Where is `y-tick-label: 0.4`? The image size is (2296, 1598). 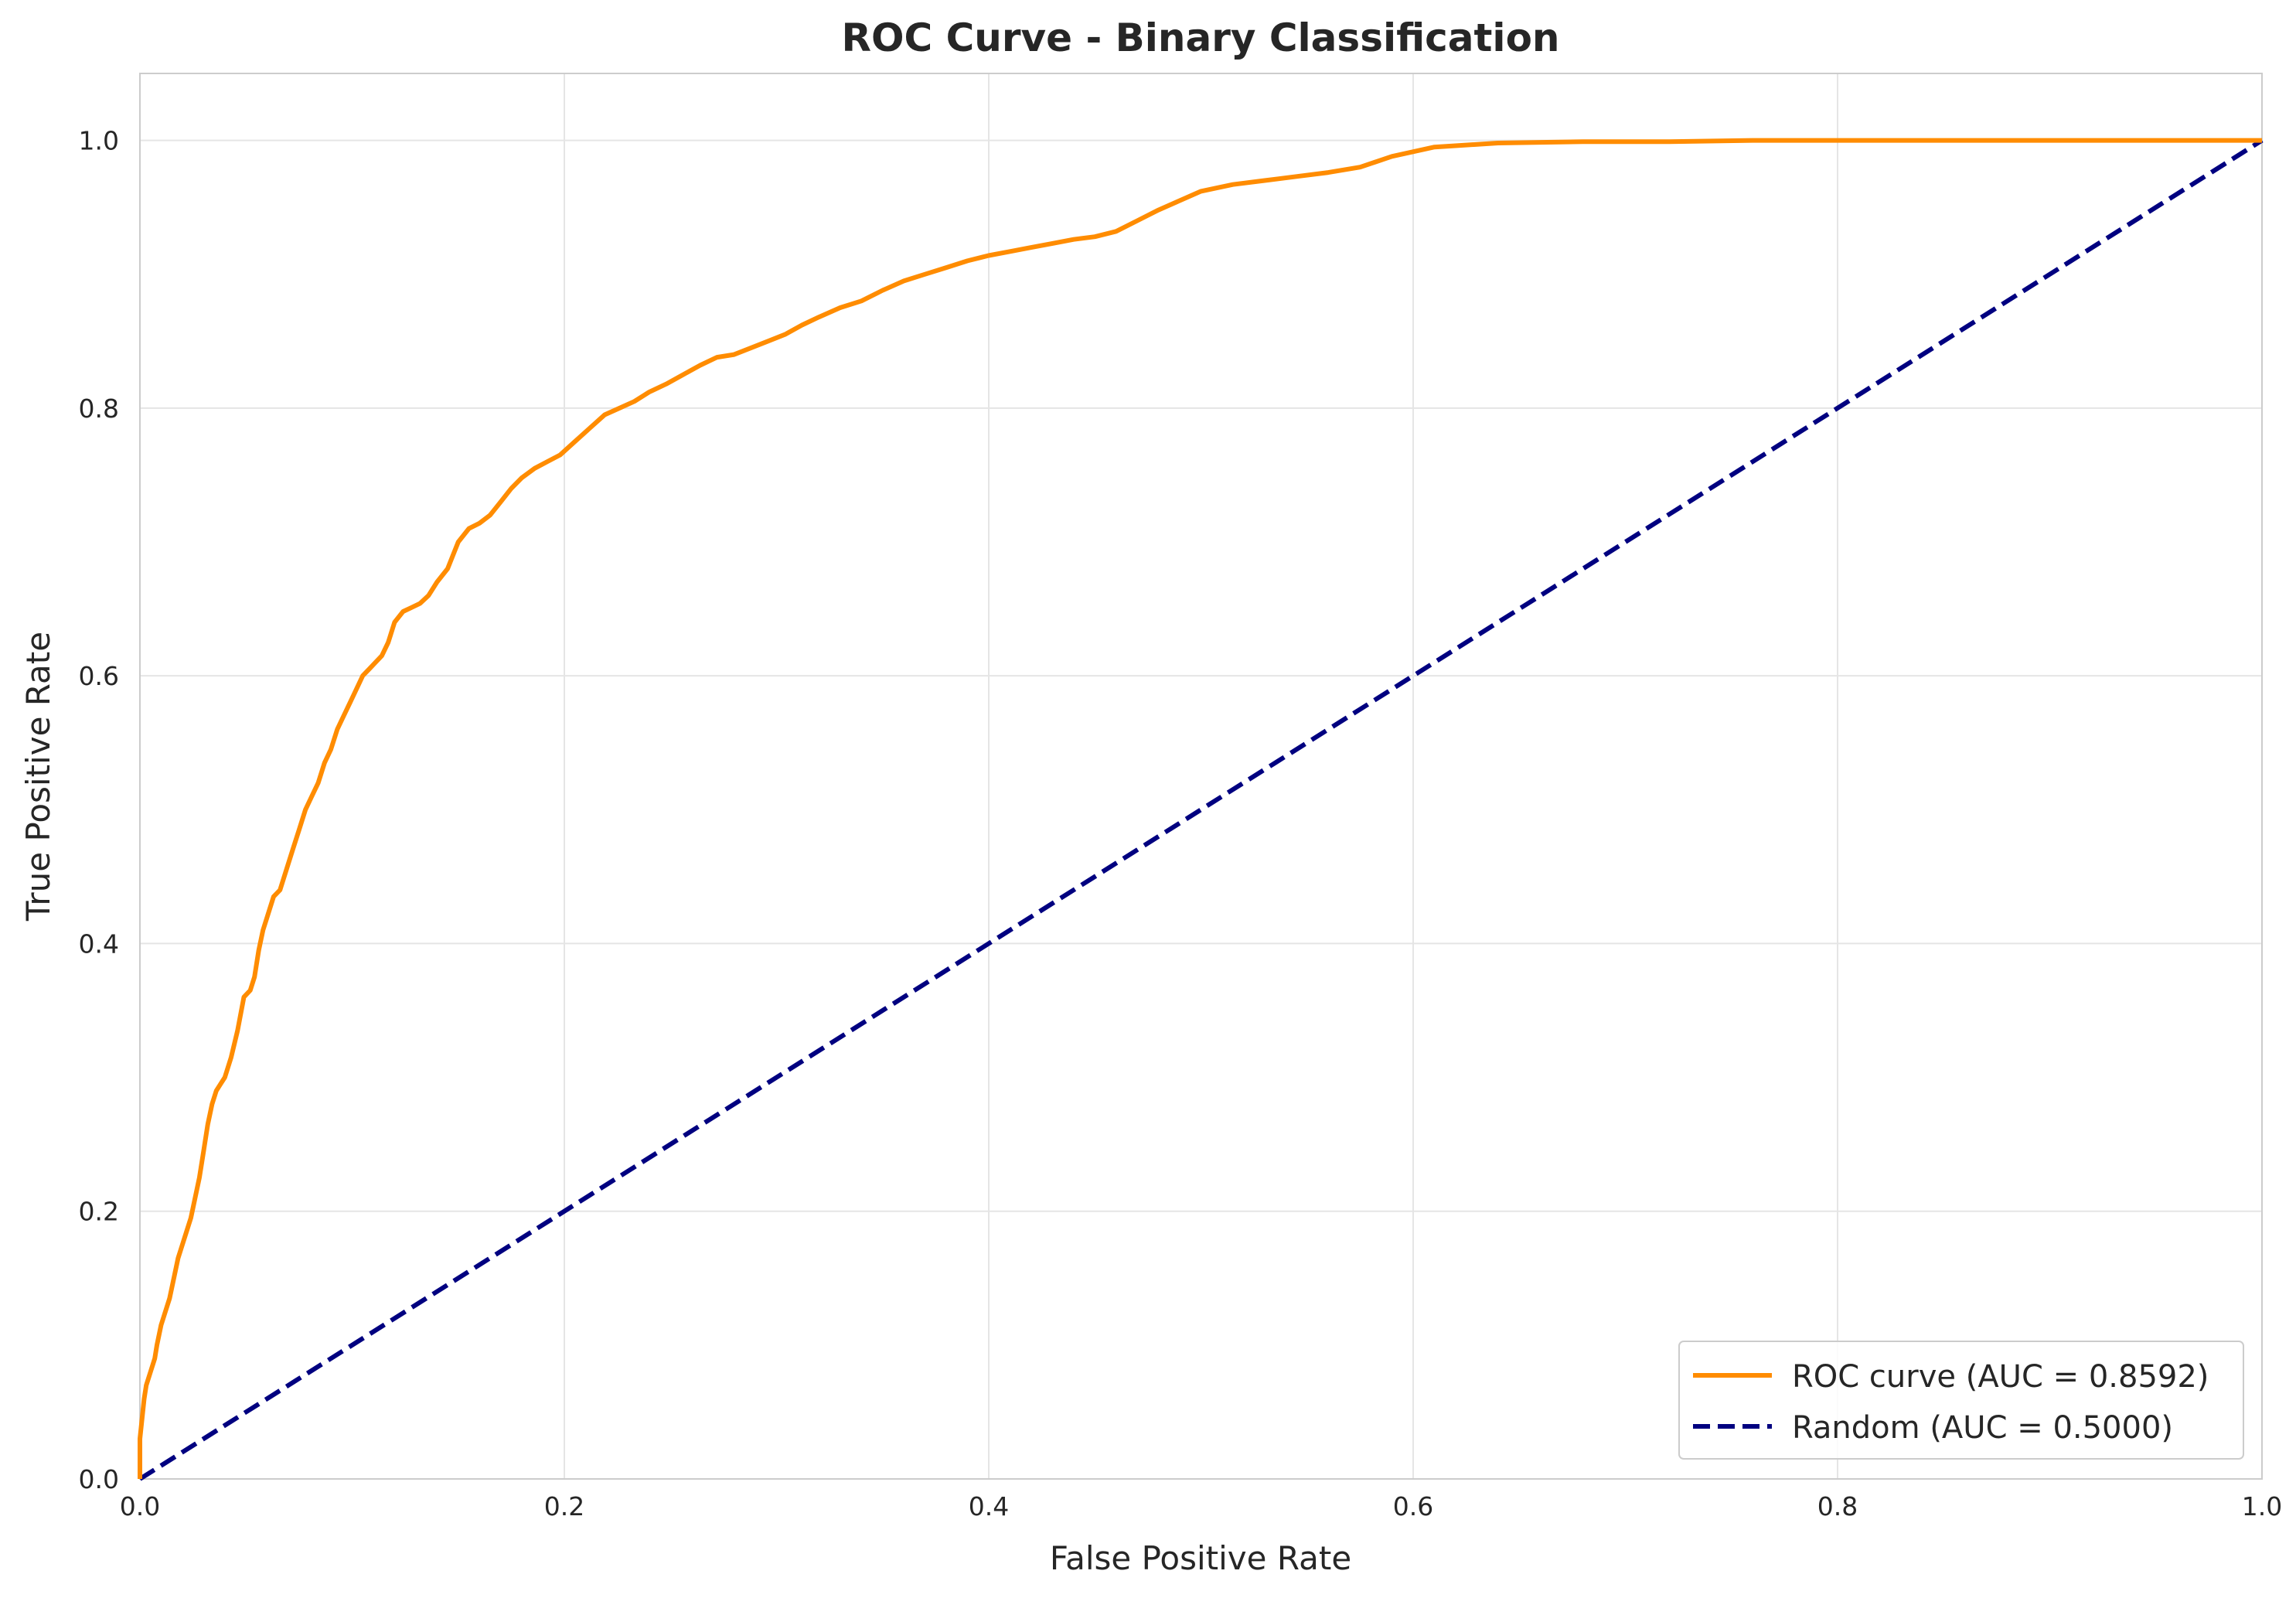
y-tick-label: 0.4 is located at coordinates (99, 943).